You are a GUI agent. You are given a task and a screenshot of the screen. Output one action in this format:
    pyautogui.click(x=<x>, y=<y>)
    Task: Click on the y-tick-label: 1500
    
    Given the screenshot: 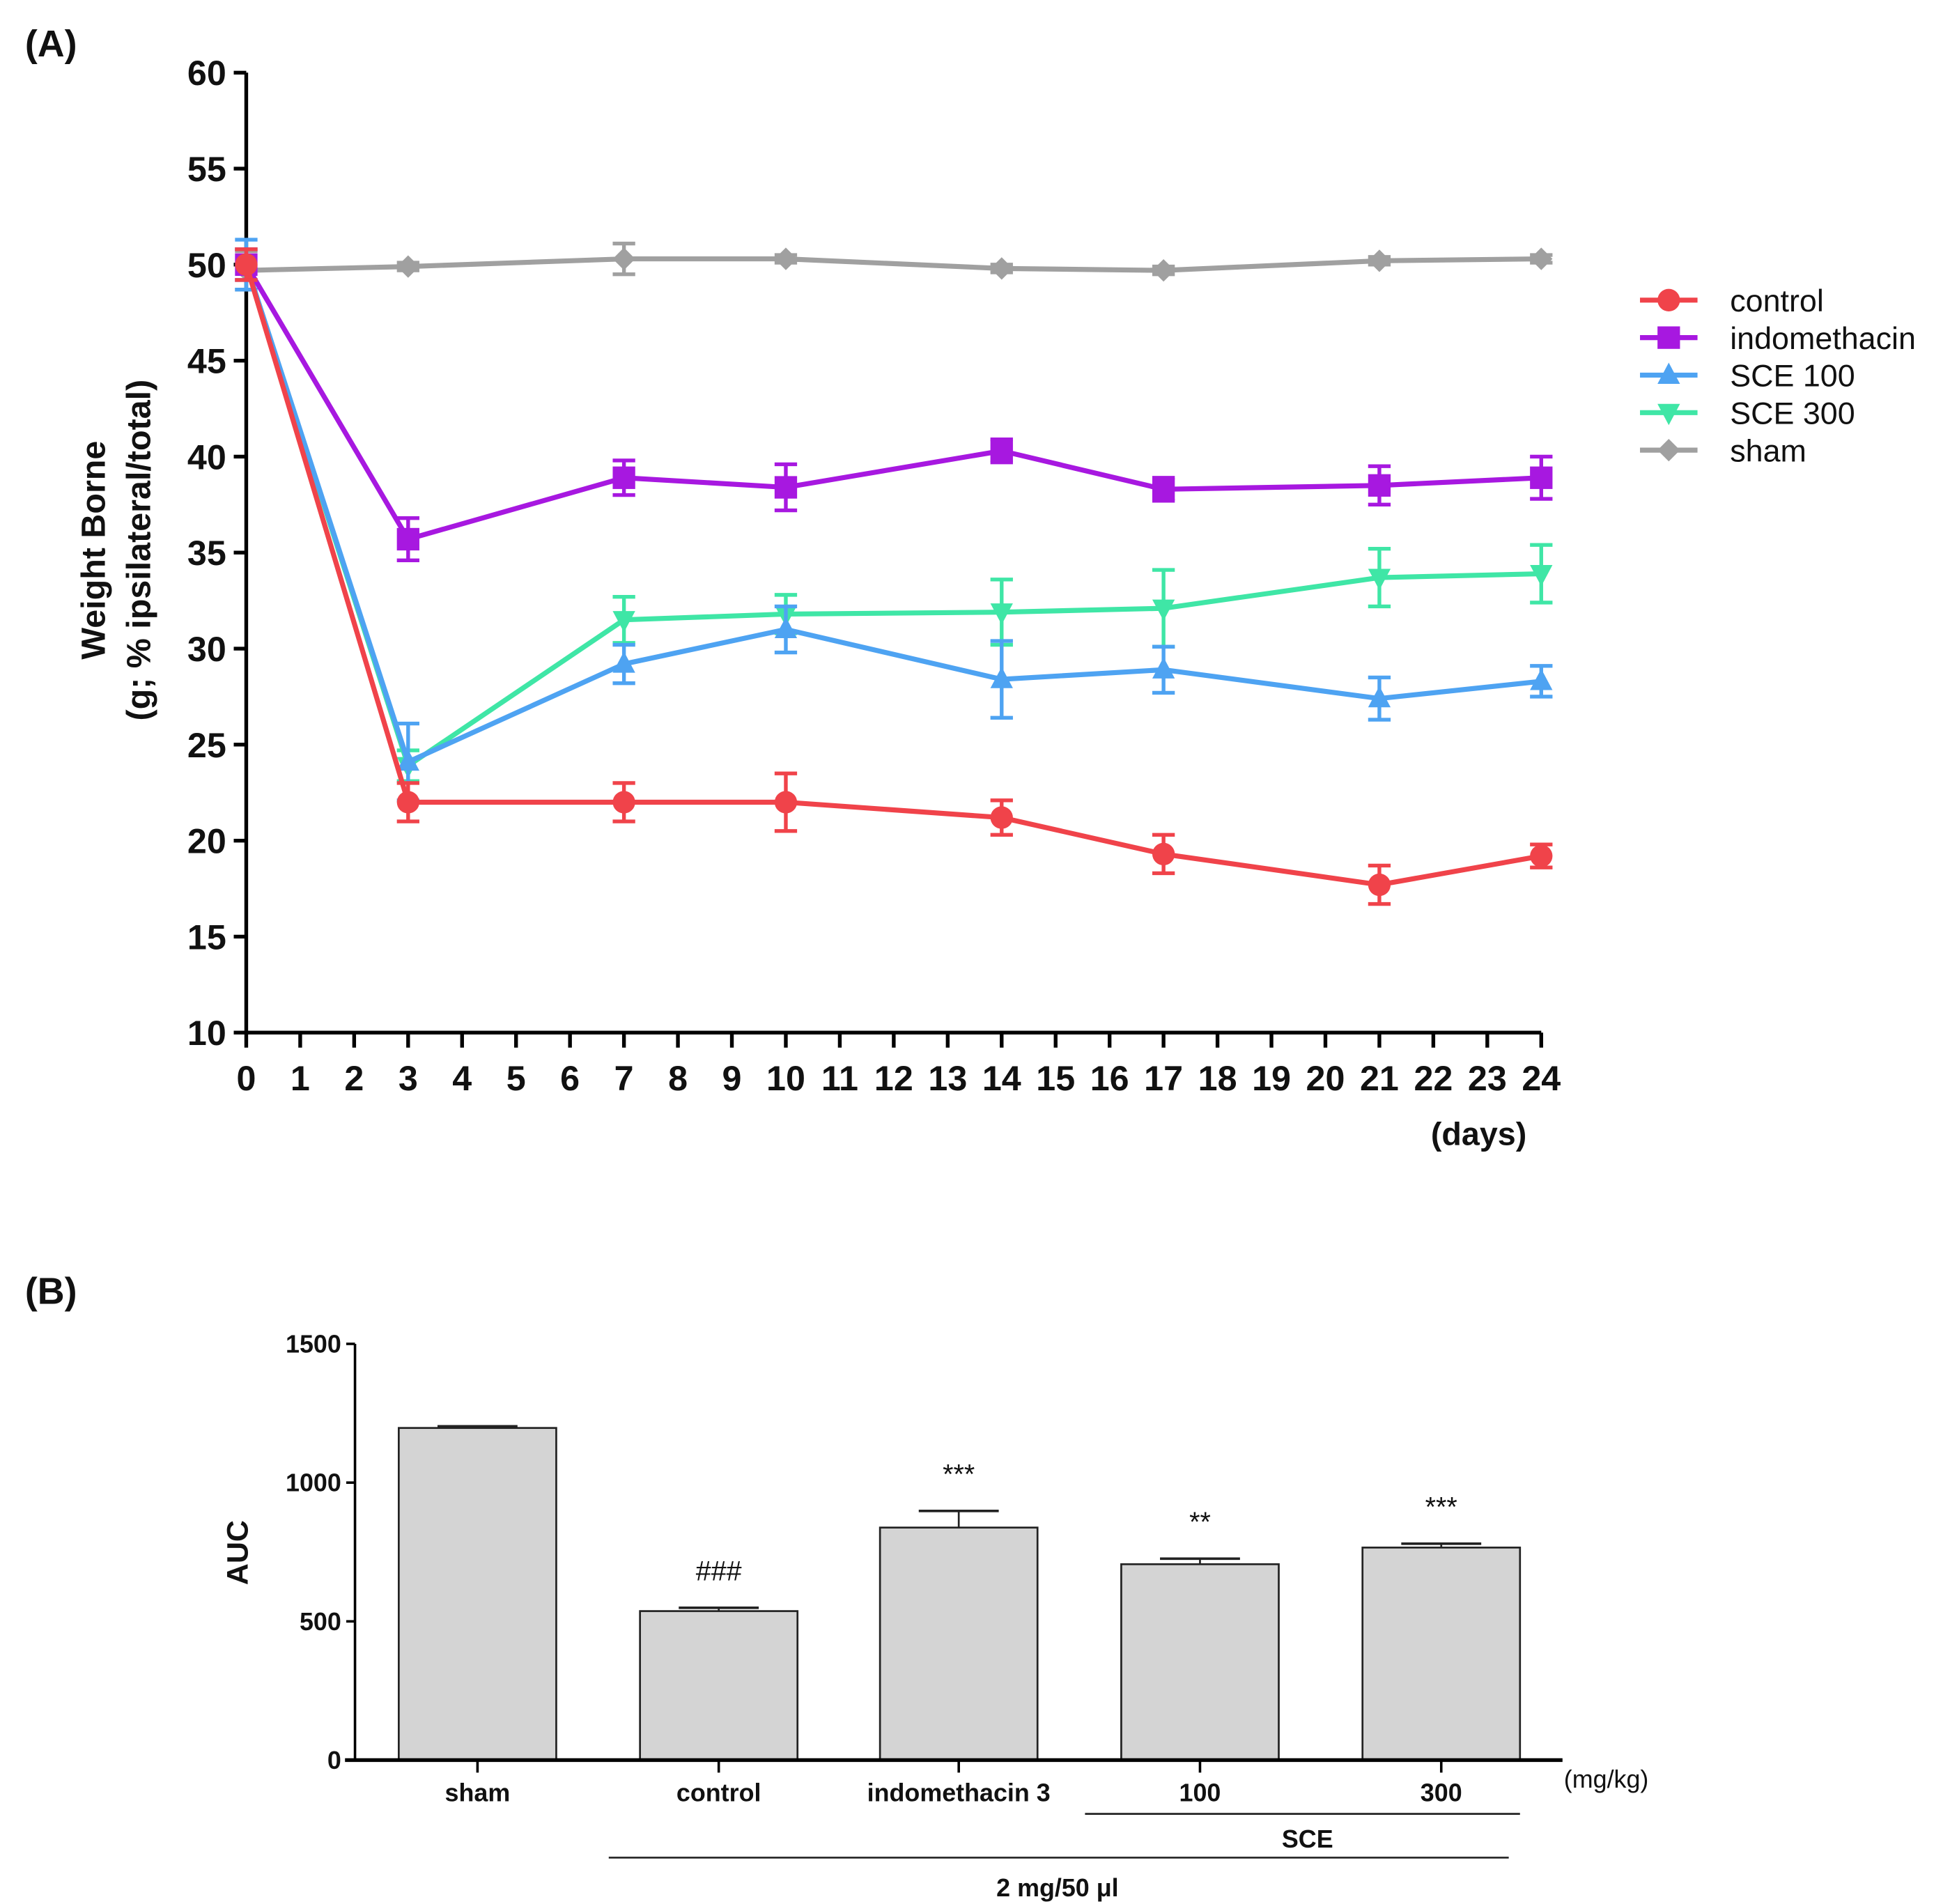 What is the action you would take?
    pyautogui.click(x=313, y=1345)
    